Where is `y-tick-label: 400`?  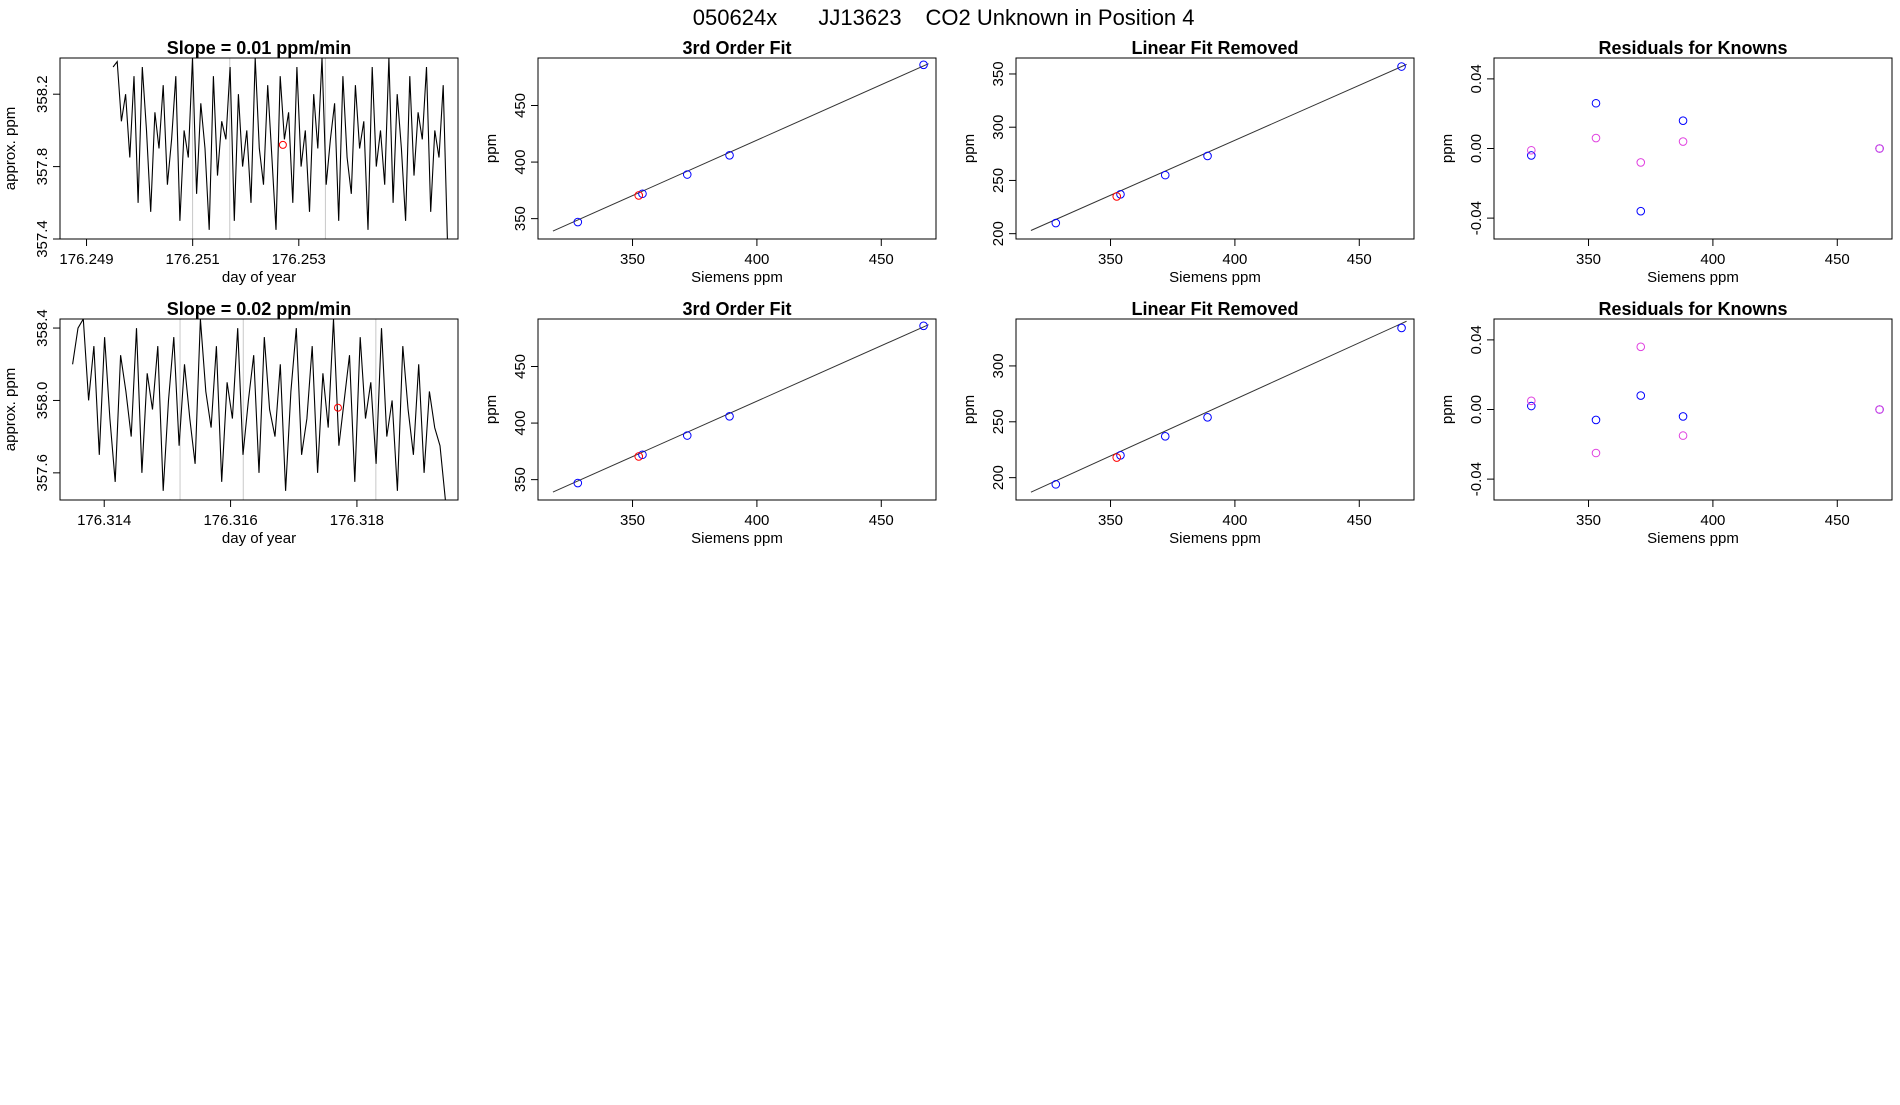 y-tick-label: 400 is located at coordinates (520, 162).